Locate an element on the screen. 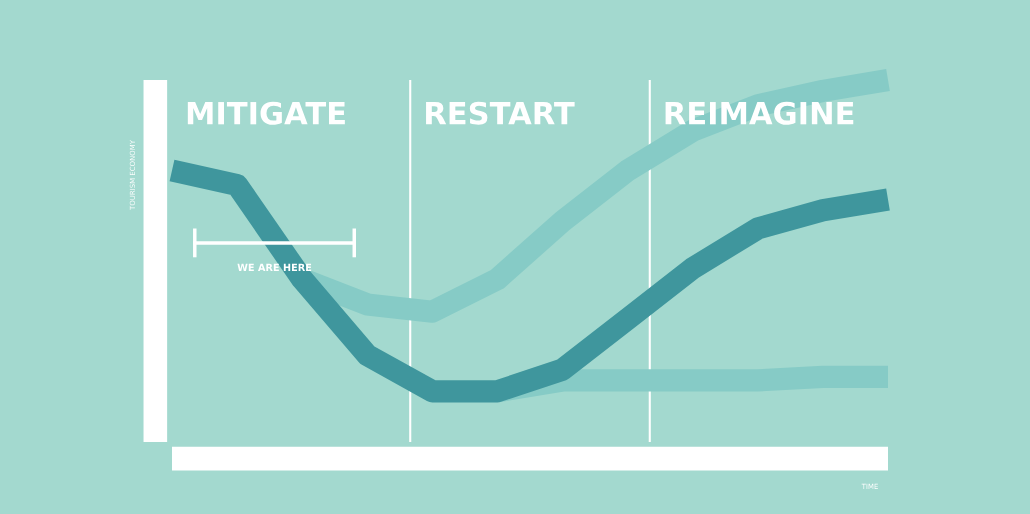 Image resolution: width=1030 pixels, height=514 pixels. annotation: REIMAGINE is located at coordinates (759, 113).